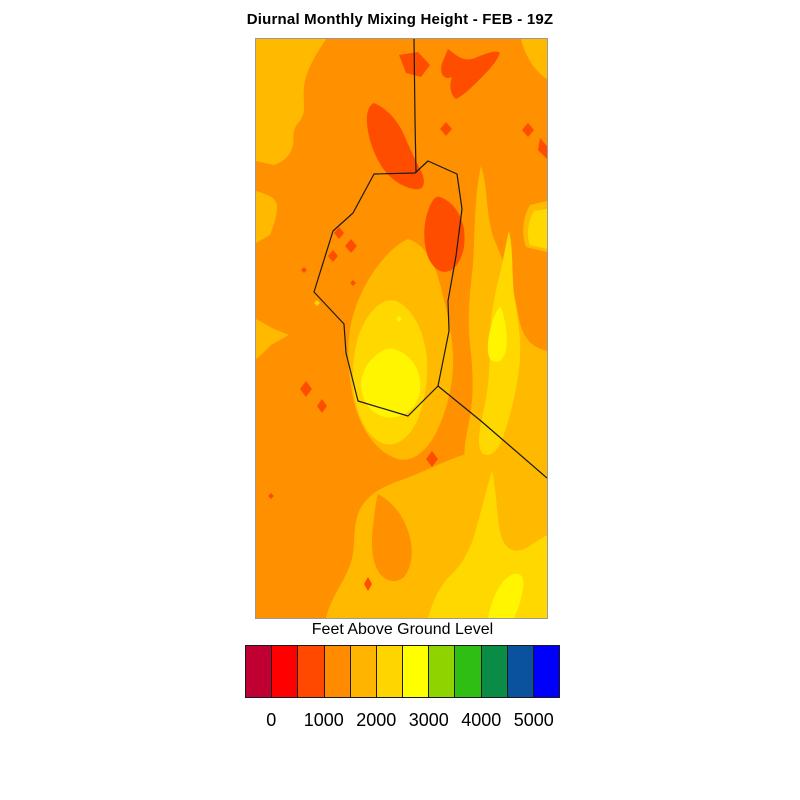 The image size is (800, 800). Describe the element at coordinates (444, 234) in the screenshot. I see `contour-region-red-east-oval` at that location.